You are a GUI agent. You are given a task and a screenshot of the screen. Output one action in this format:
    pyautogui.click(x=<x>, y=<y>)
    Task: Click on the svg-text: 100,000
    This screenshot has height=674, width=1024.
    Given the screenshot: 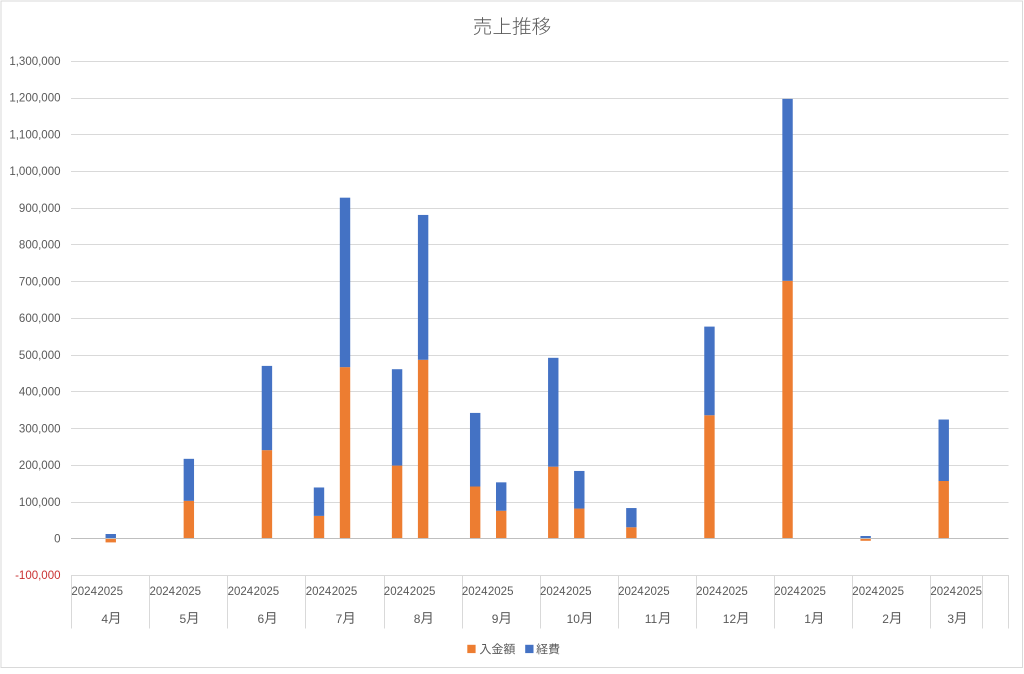 What is the action you would take?
    pyautogui.click(x=40, y=503)
    